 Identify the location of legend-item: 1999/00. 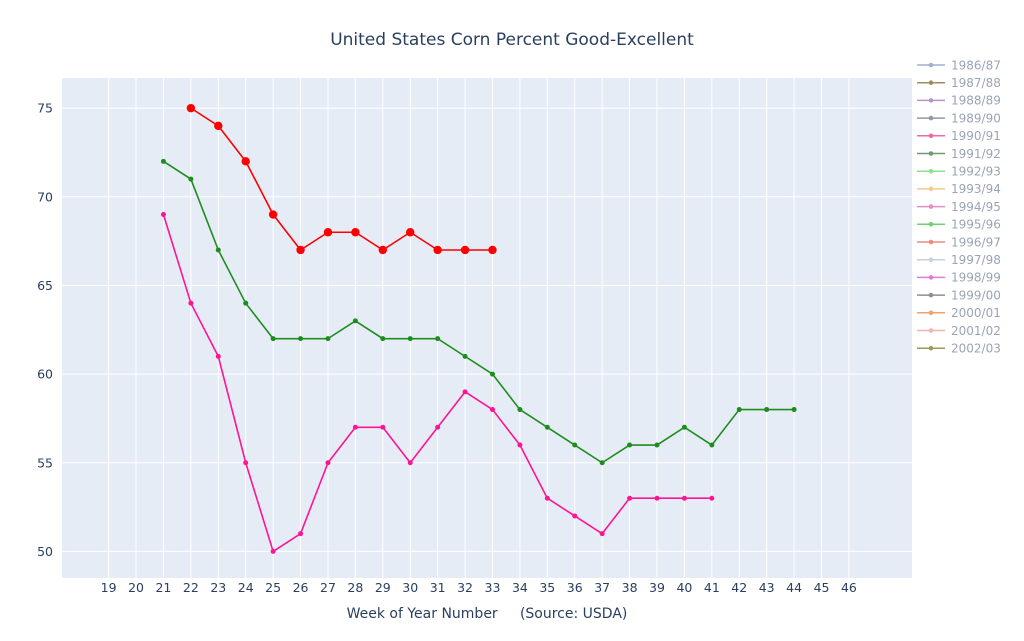
(959, 295).